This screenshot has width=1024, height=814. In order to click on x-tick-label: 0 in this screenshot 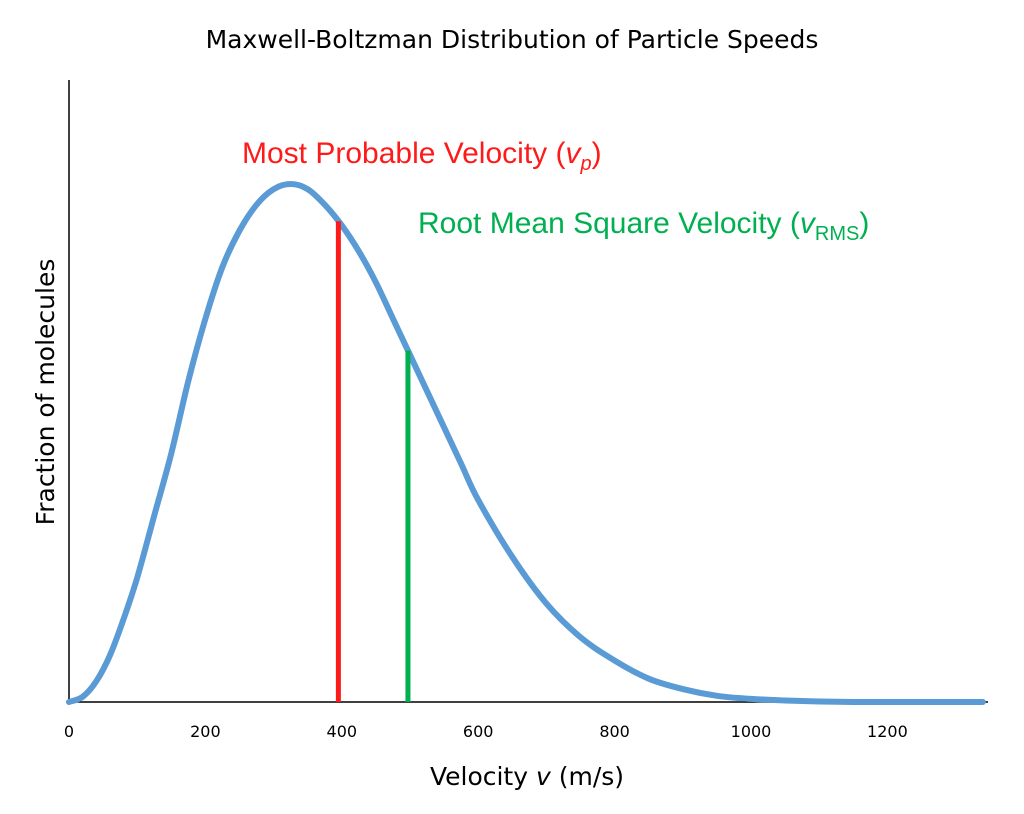, I will do `click(69, 731)`.